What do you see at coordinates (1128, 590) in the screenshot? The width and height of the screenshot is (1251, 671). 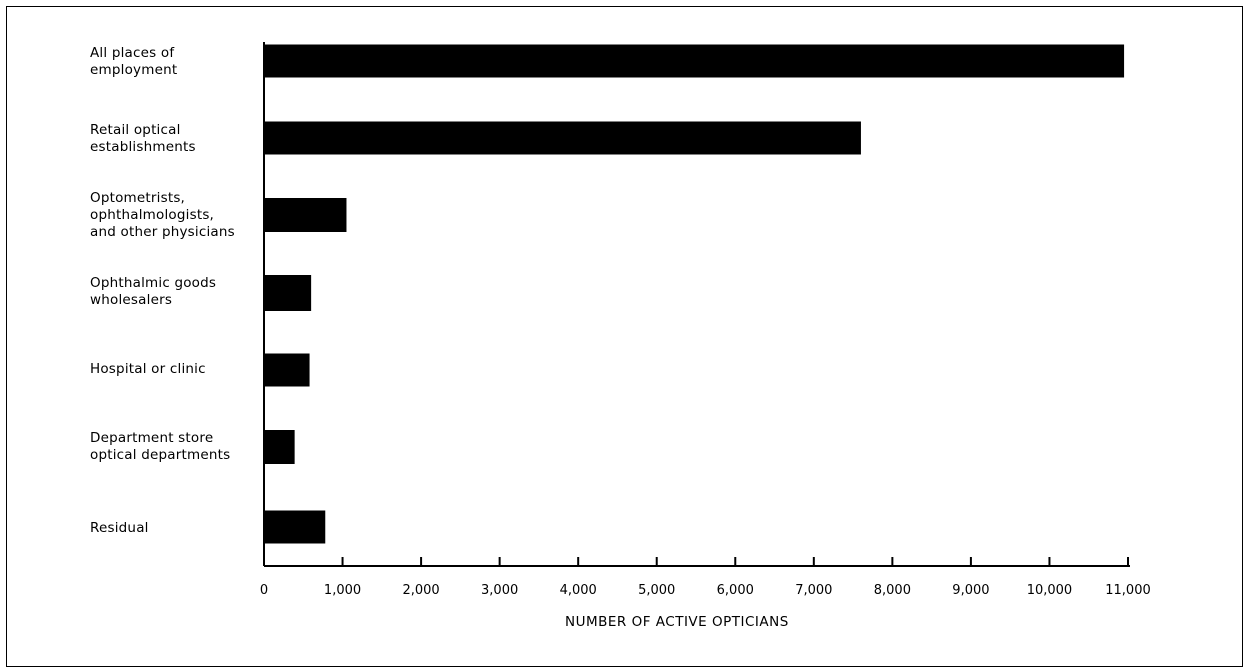 I see `x-tick-label-11: 11,000` at bounding box center [1128, 590].